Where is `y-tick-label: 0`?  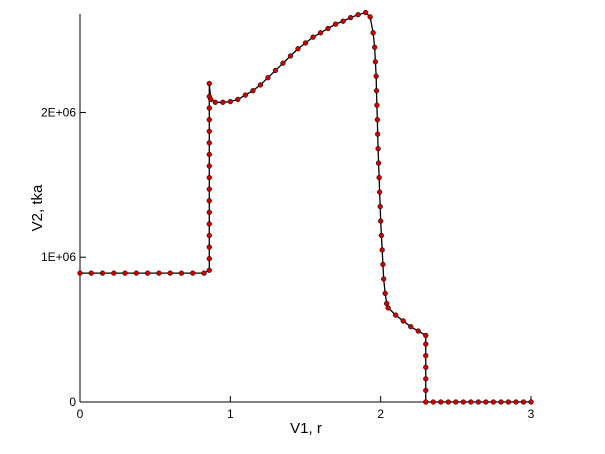 y-tick-label: 0 is located at coordinates (72, 402).